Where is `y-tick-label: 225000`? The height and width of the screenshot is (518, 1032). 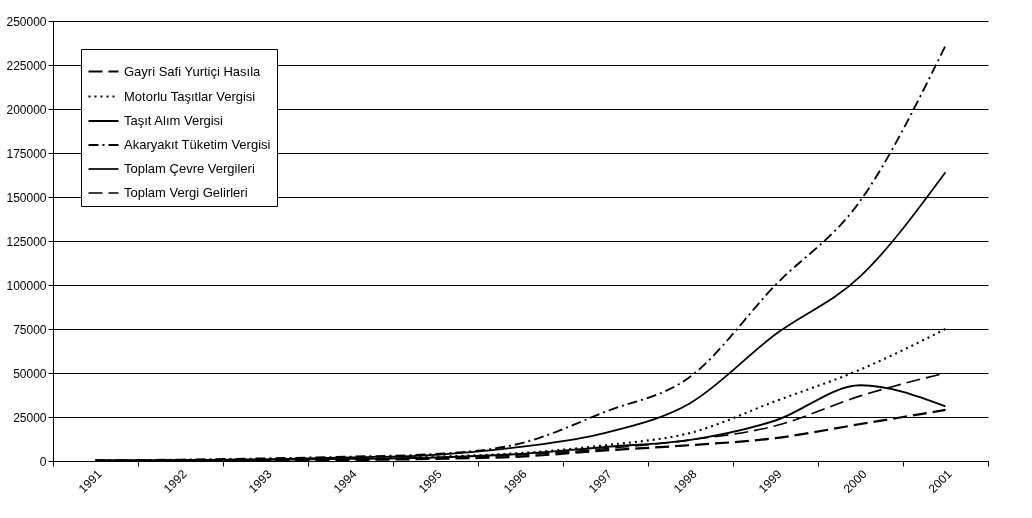 y-tick-label: 225000 is located at coordinates (26, 65).